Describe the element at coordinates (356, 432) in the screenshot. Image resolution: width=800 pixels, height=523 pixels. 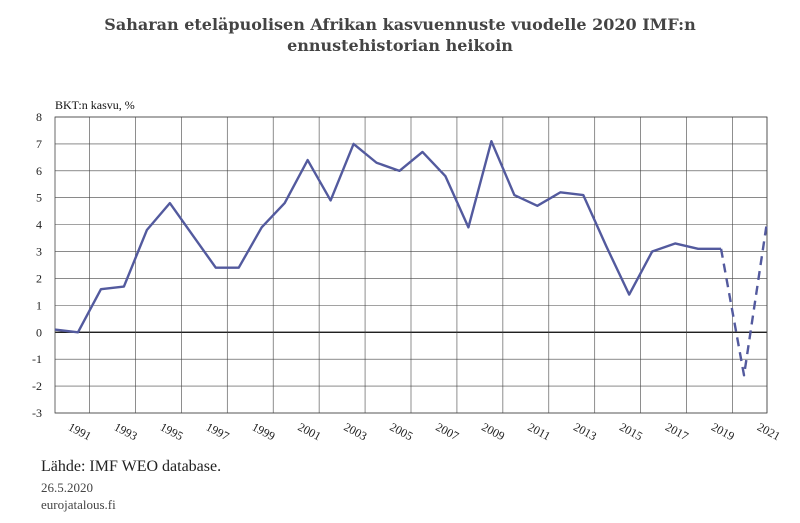
I see `x-tick-label: 2003` at that location.